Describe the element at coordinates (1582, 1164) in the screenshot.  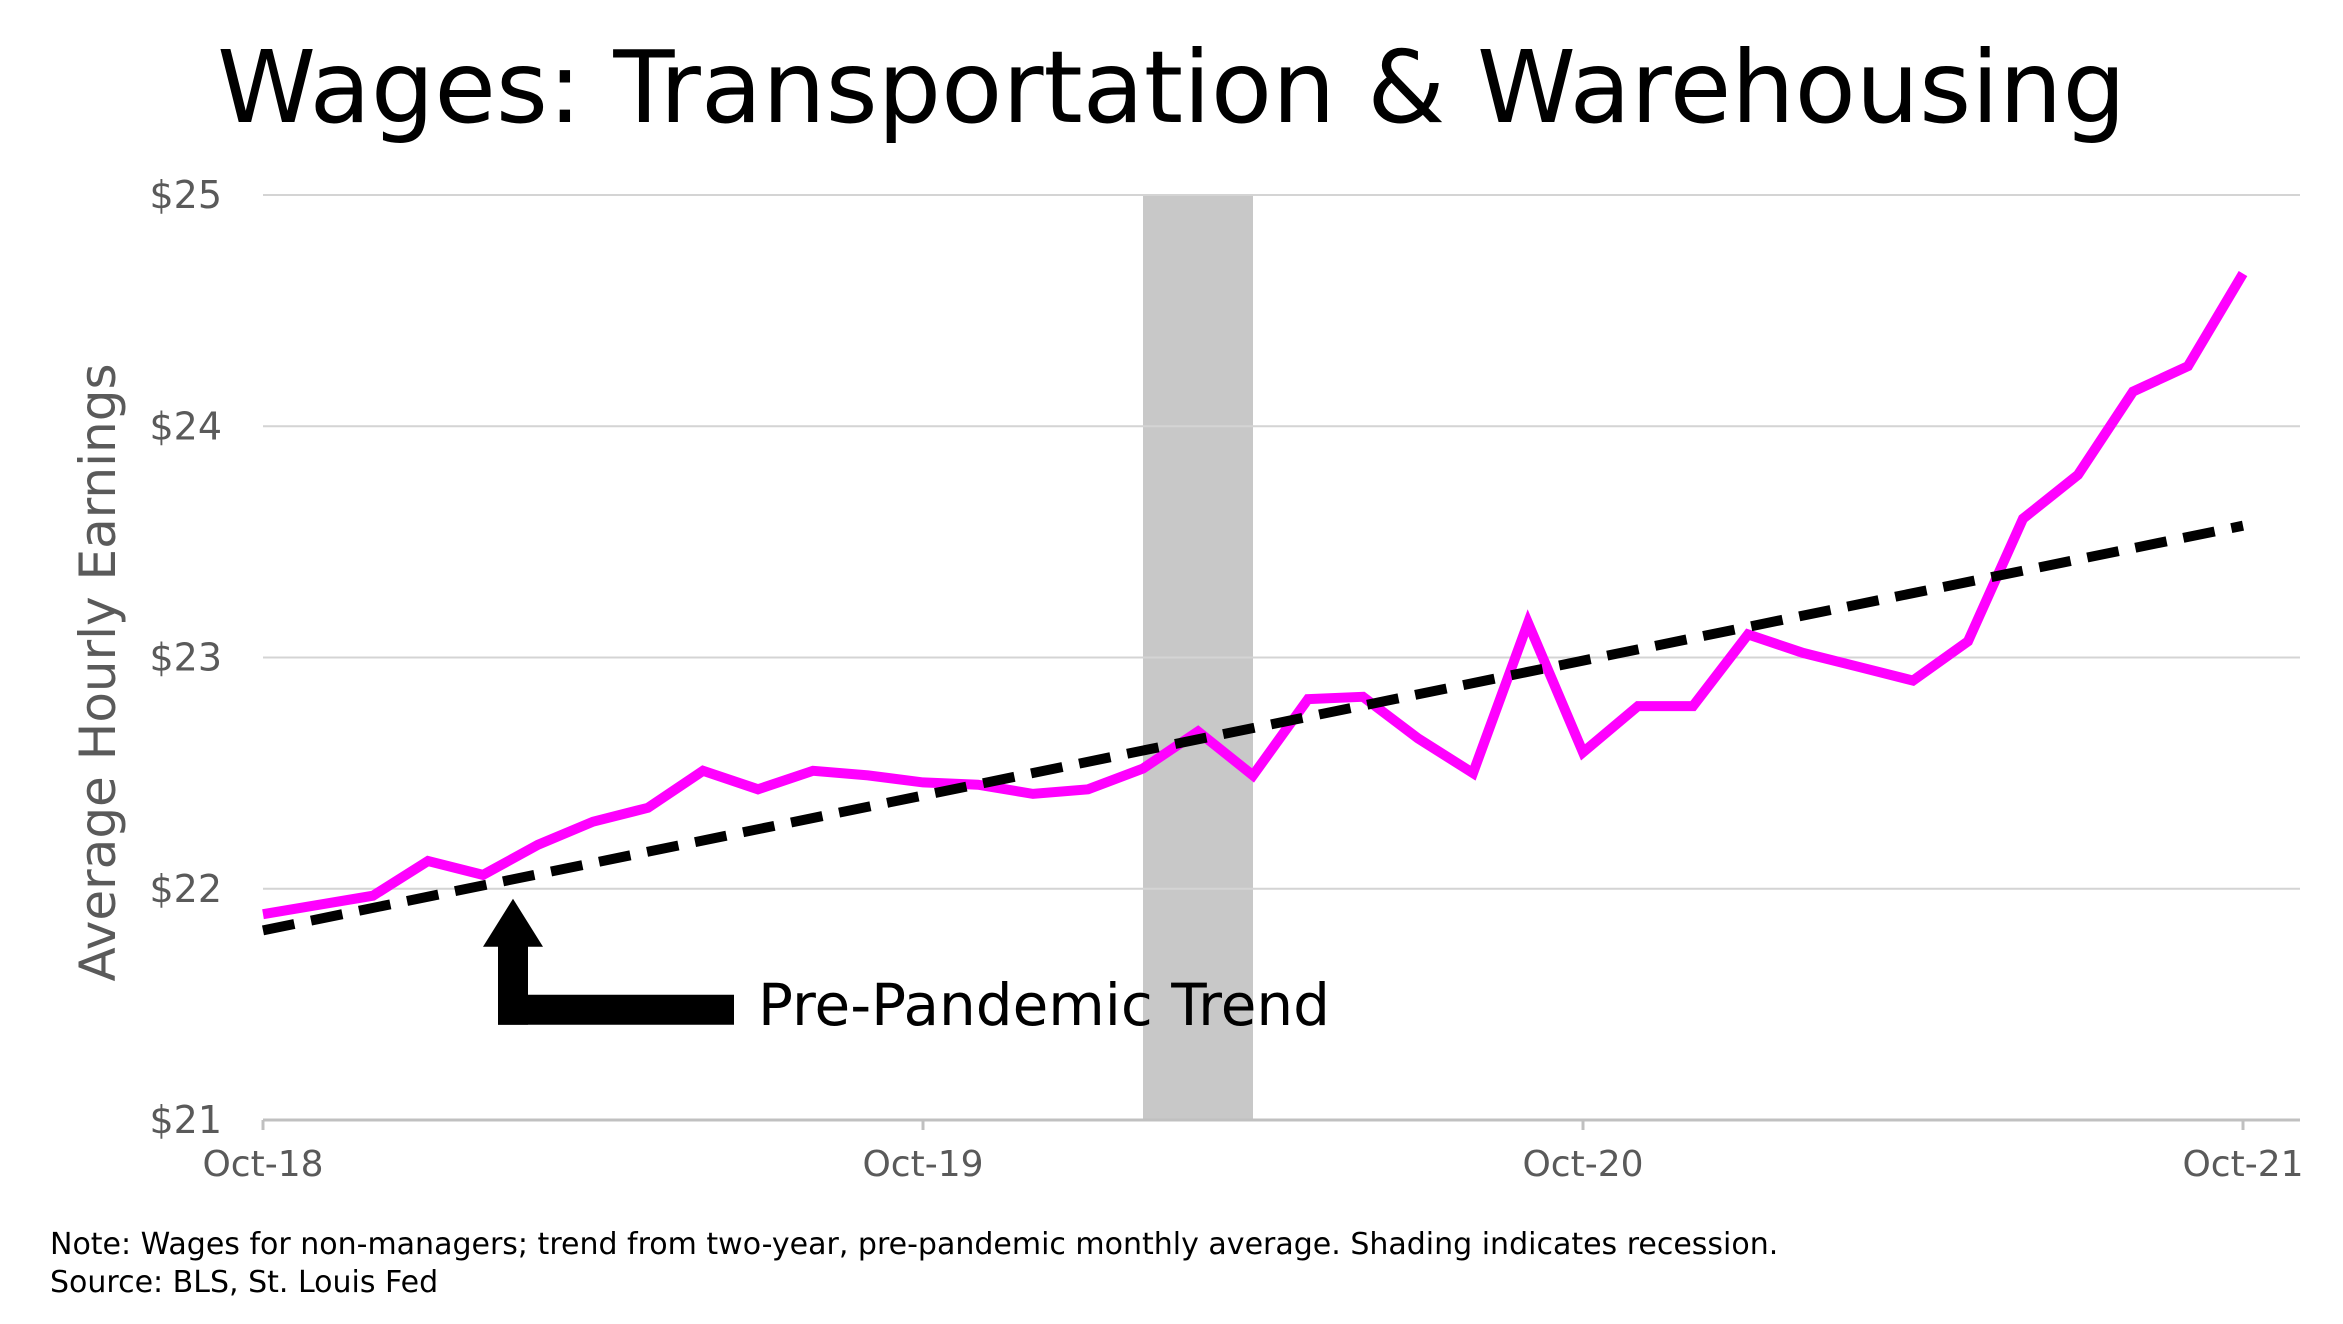
I see `x-tick-label: Oct-20` at that location.